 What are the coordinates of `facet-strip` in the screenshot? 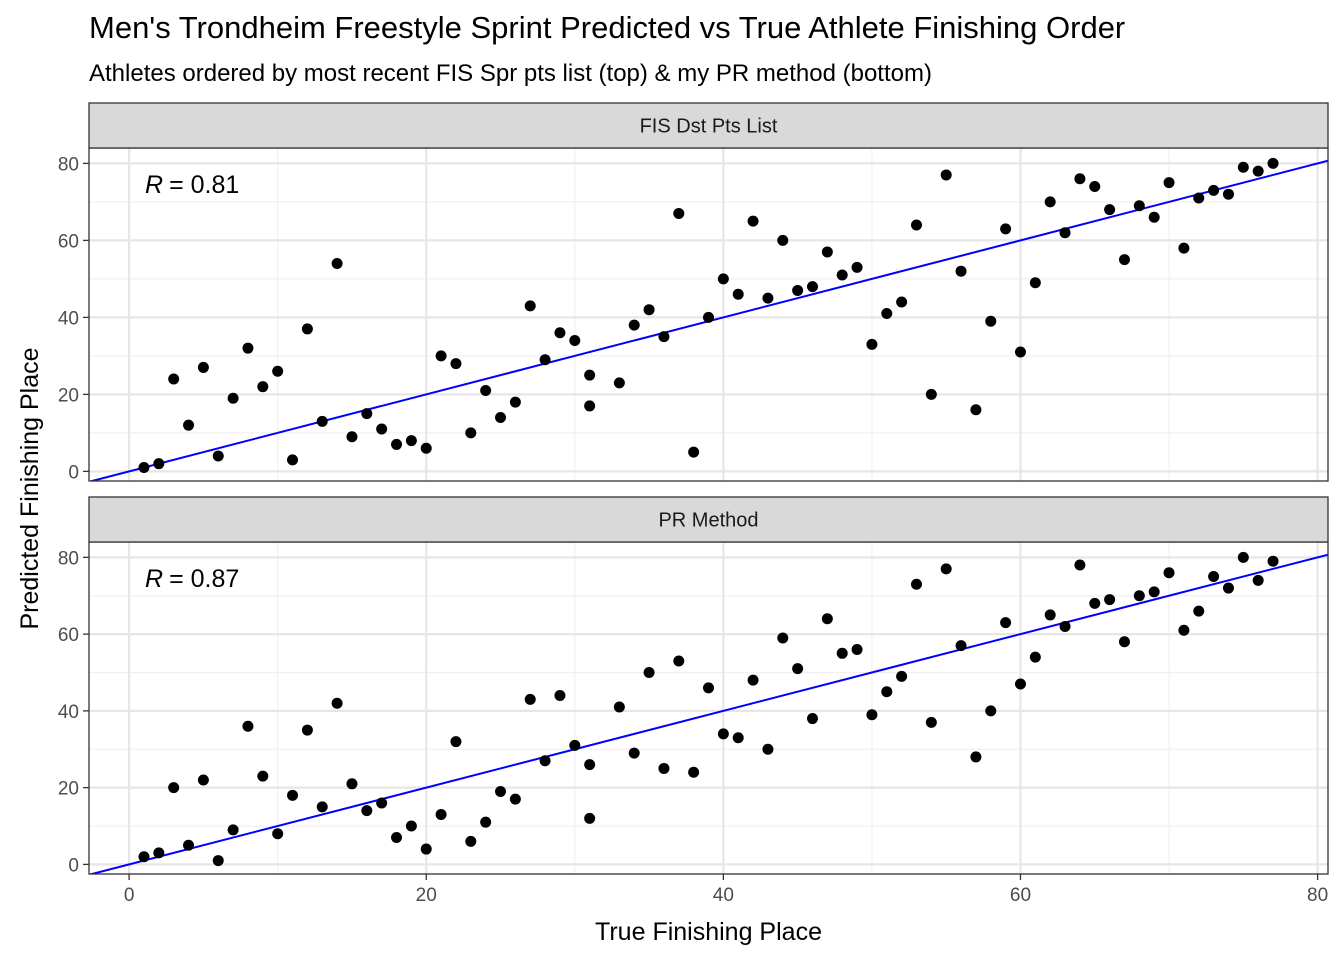 It's located at (708, 519).